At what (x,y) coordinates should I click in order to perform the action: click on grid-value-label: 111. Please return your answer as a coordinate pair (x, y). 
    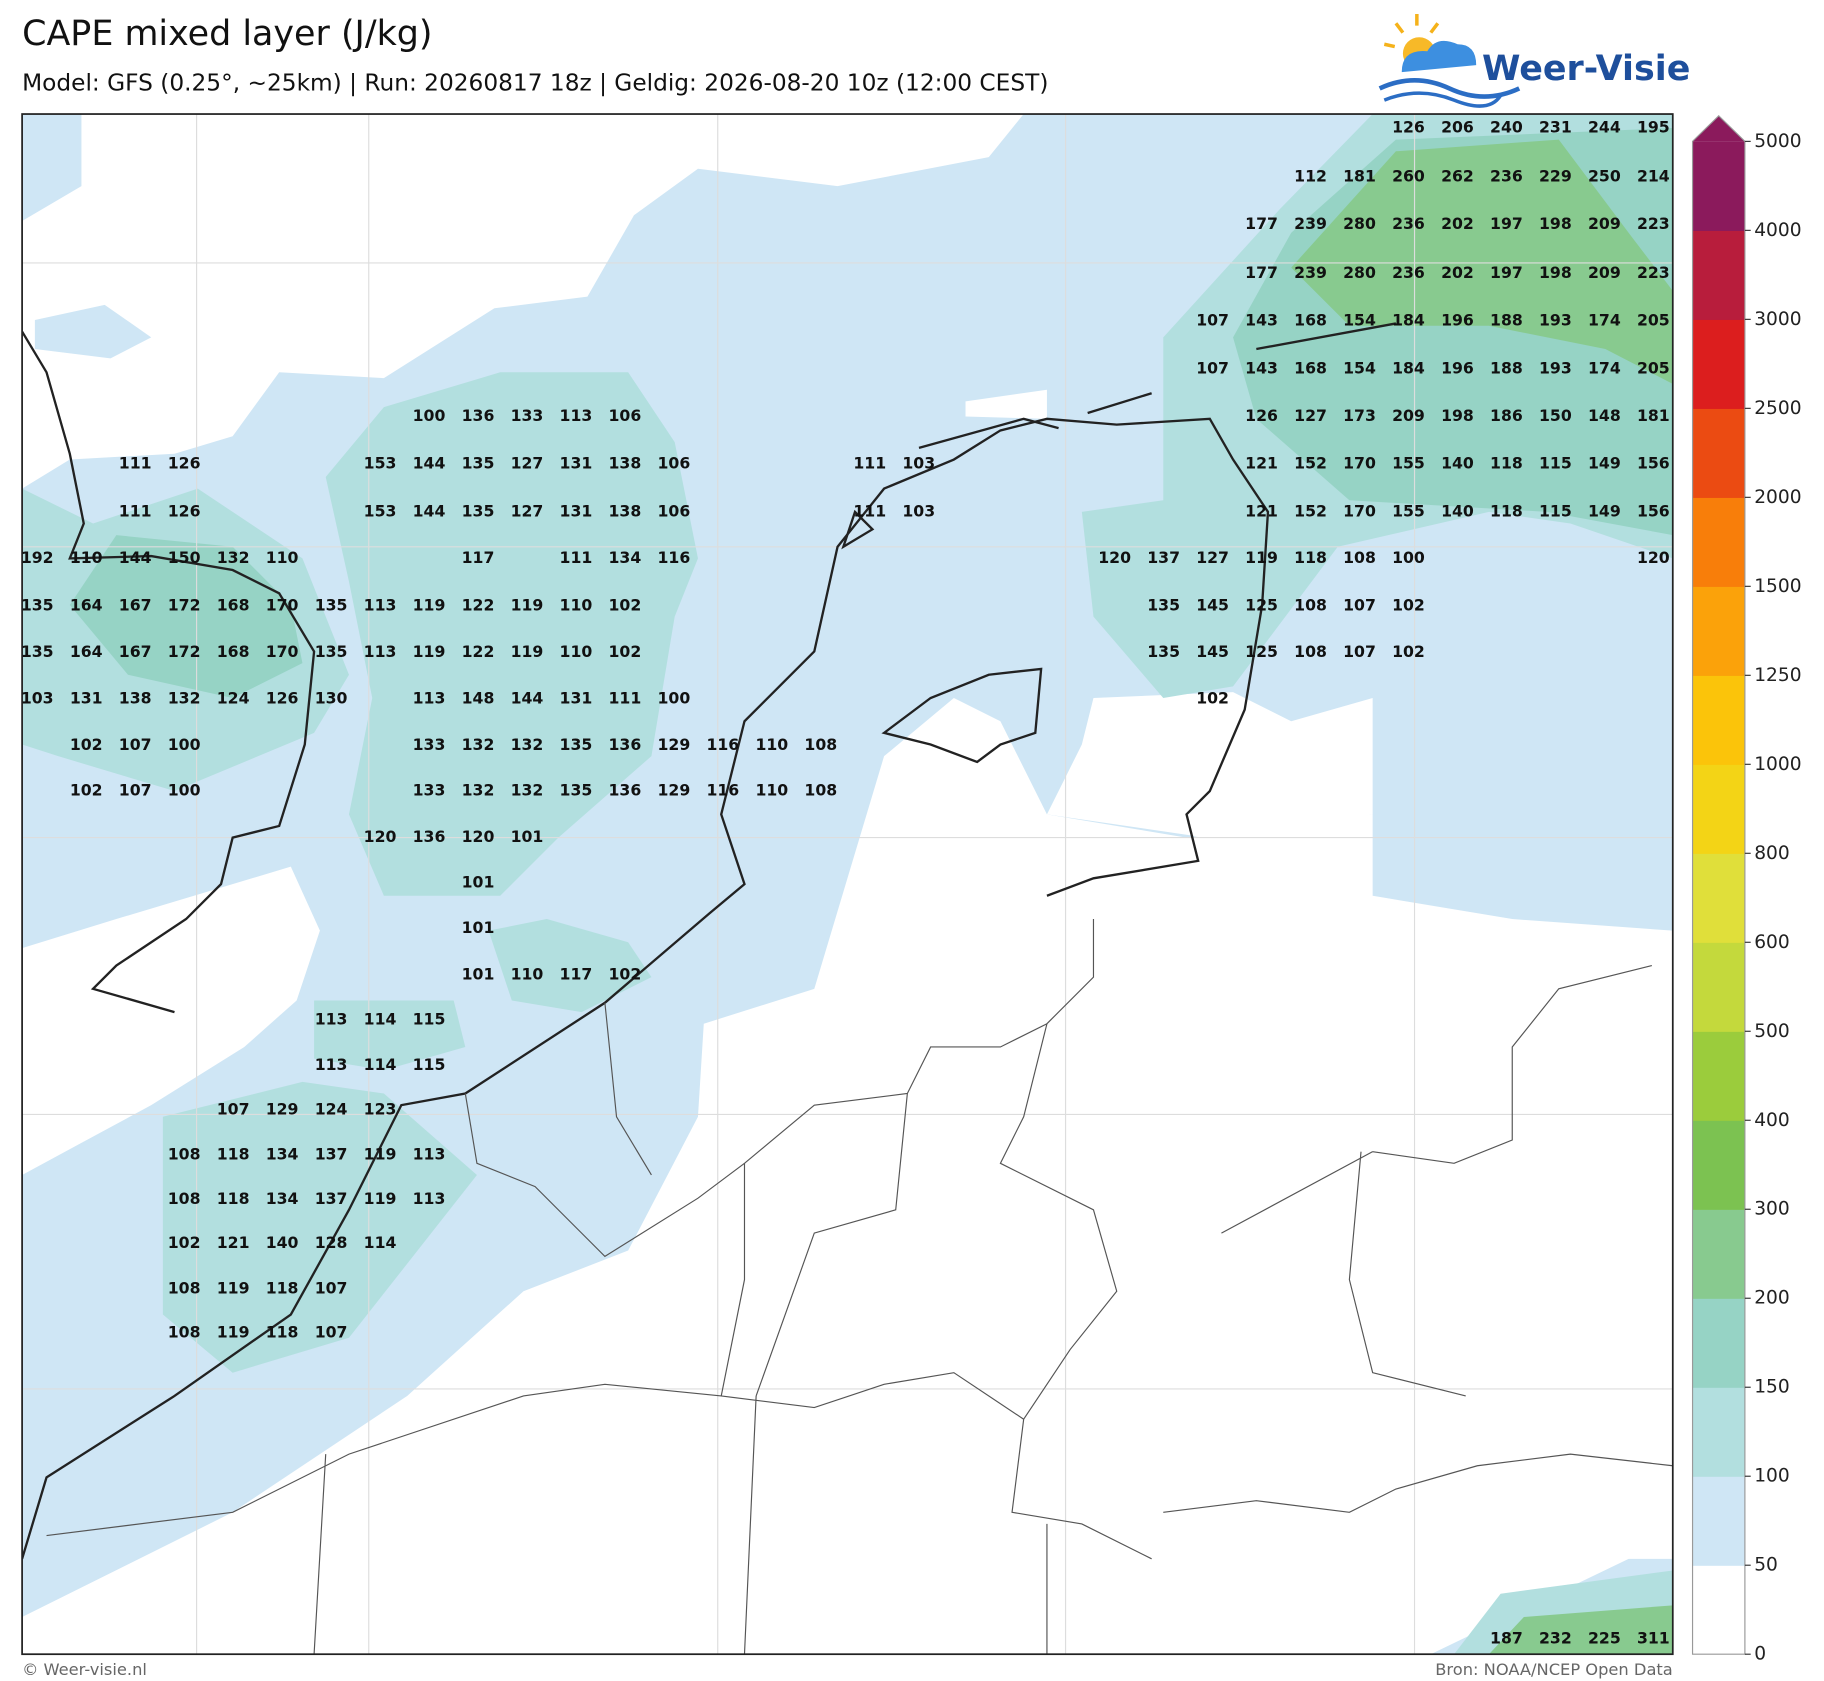
    Looking at the image, I should click on (135, 510).